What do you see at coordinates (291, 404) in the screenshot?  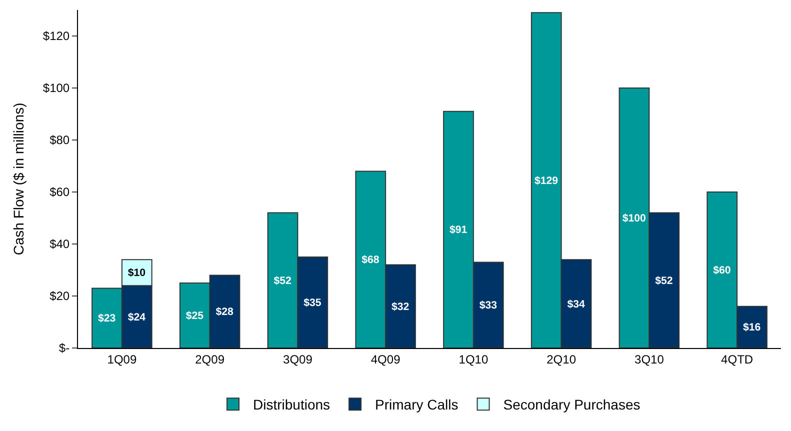 I see `legend-label: Distributions` at bounding box center [291, 404].